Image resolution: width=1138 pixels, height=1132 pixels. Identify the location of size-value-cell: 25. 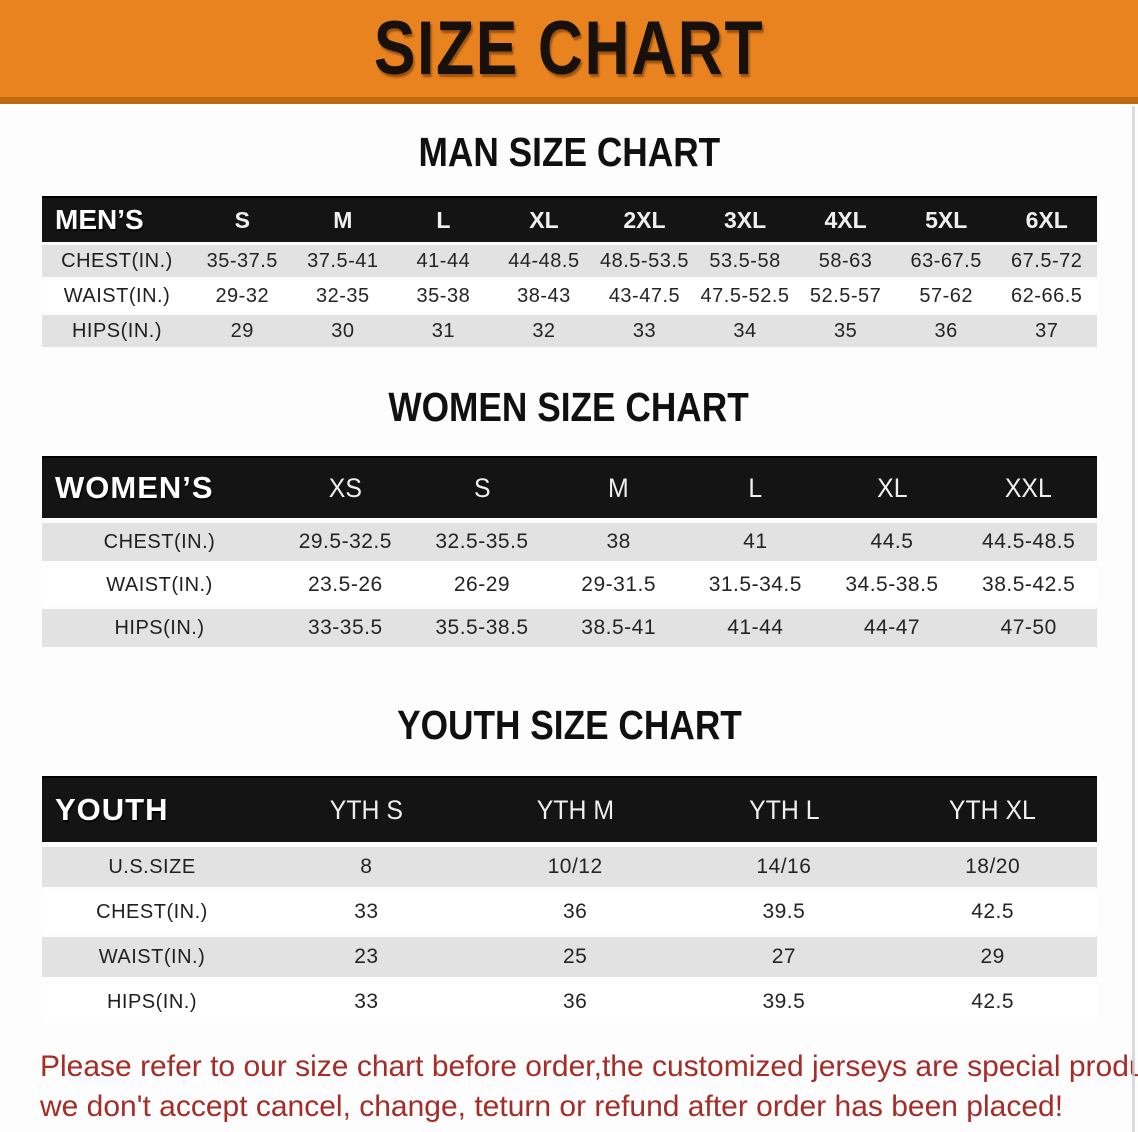
(575, 956).